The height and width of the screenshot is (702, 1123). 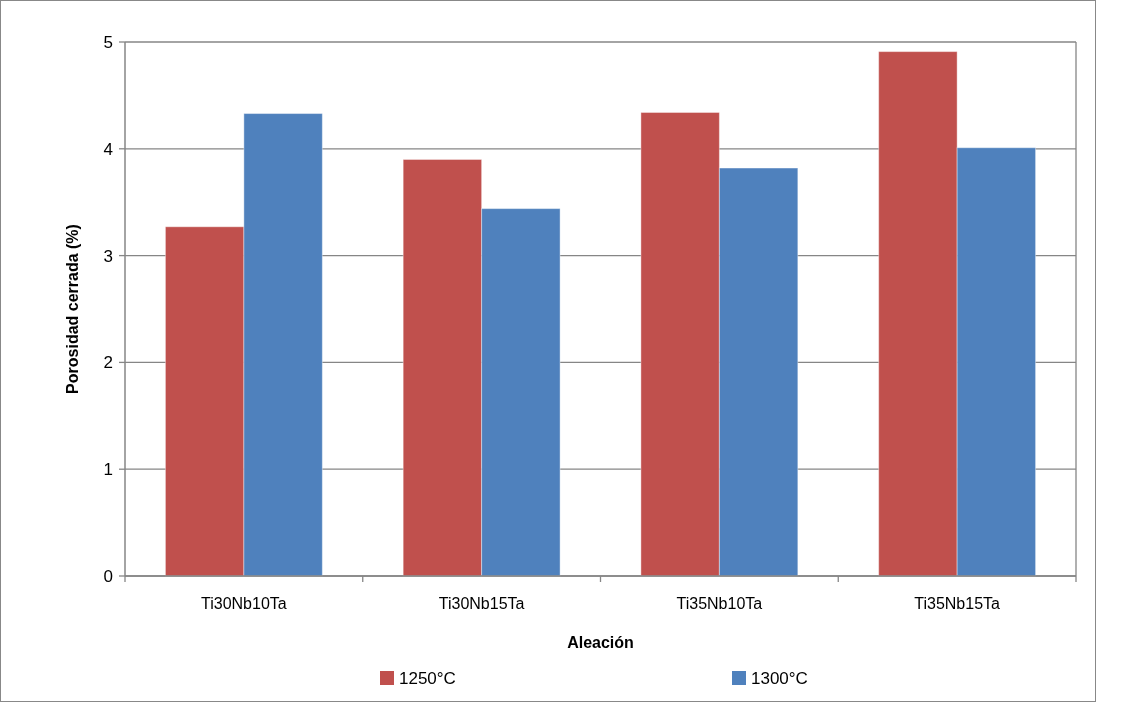 What do you see at coordinates (779, 678) in the screenshot?
I see `legend-label: 1300°C` at bounding box center [779, 678].